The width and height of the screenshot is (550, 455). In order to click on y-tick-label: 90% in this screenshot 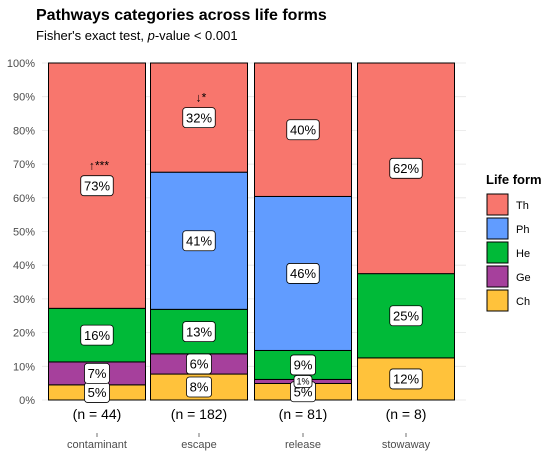, I will do `click(24, 98)`.